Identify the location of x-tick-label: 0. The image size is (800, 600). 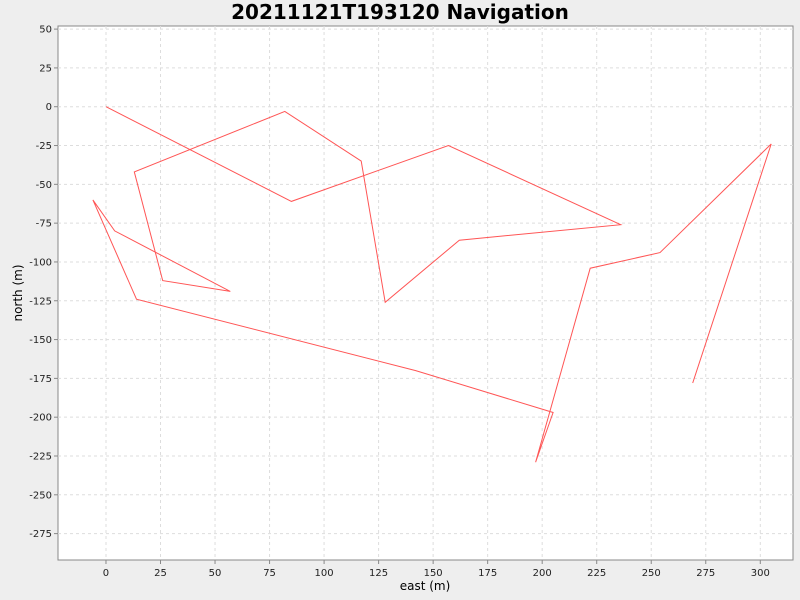
(106, 573).